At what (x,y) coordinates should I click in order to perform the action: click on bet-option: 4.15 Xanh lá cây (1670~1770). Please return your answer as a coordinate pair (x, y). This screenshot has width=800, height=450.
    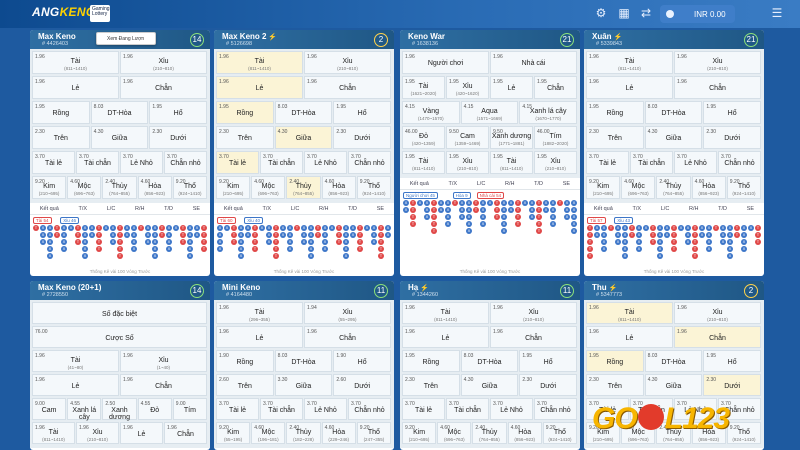
    Looking at the image, I should click on (548, 112).